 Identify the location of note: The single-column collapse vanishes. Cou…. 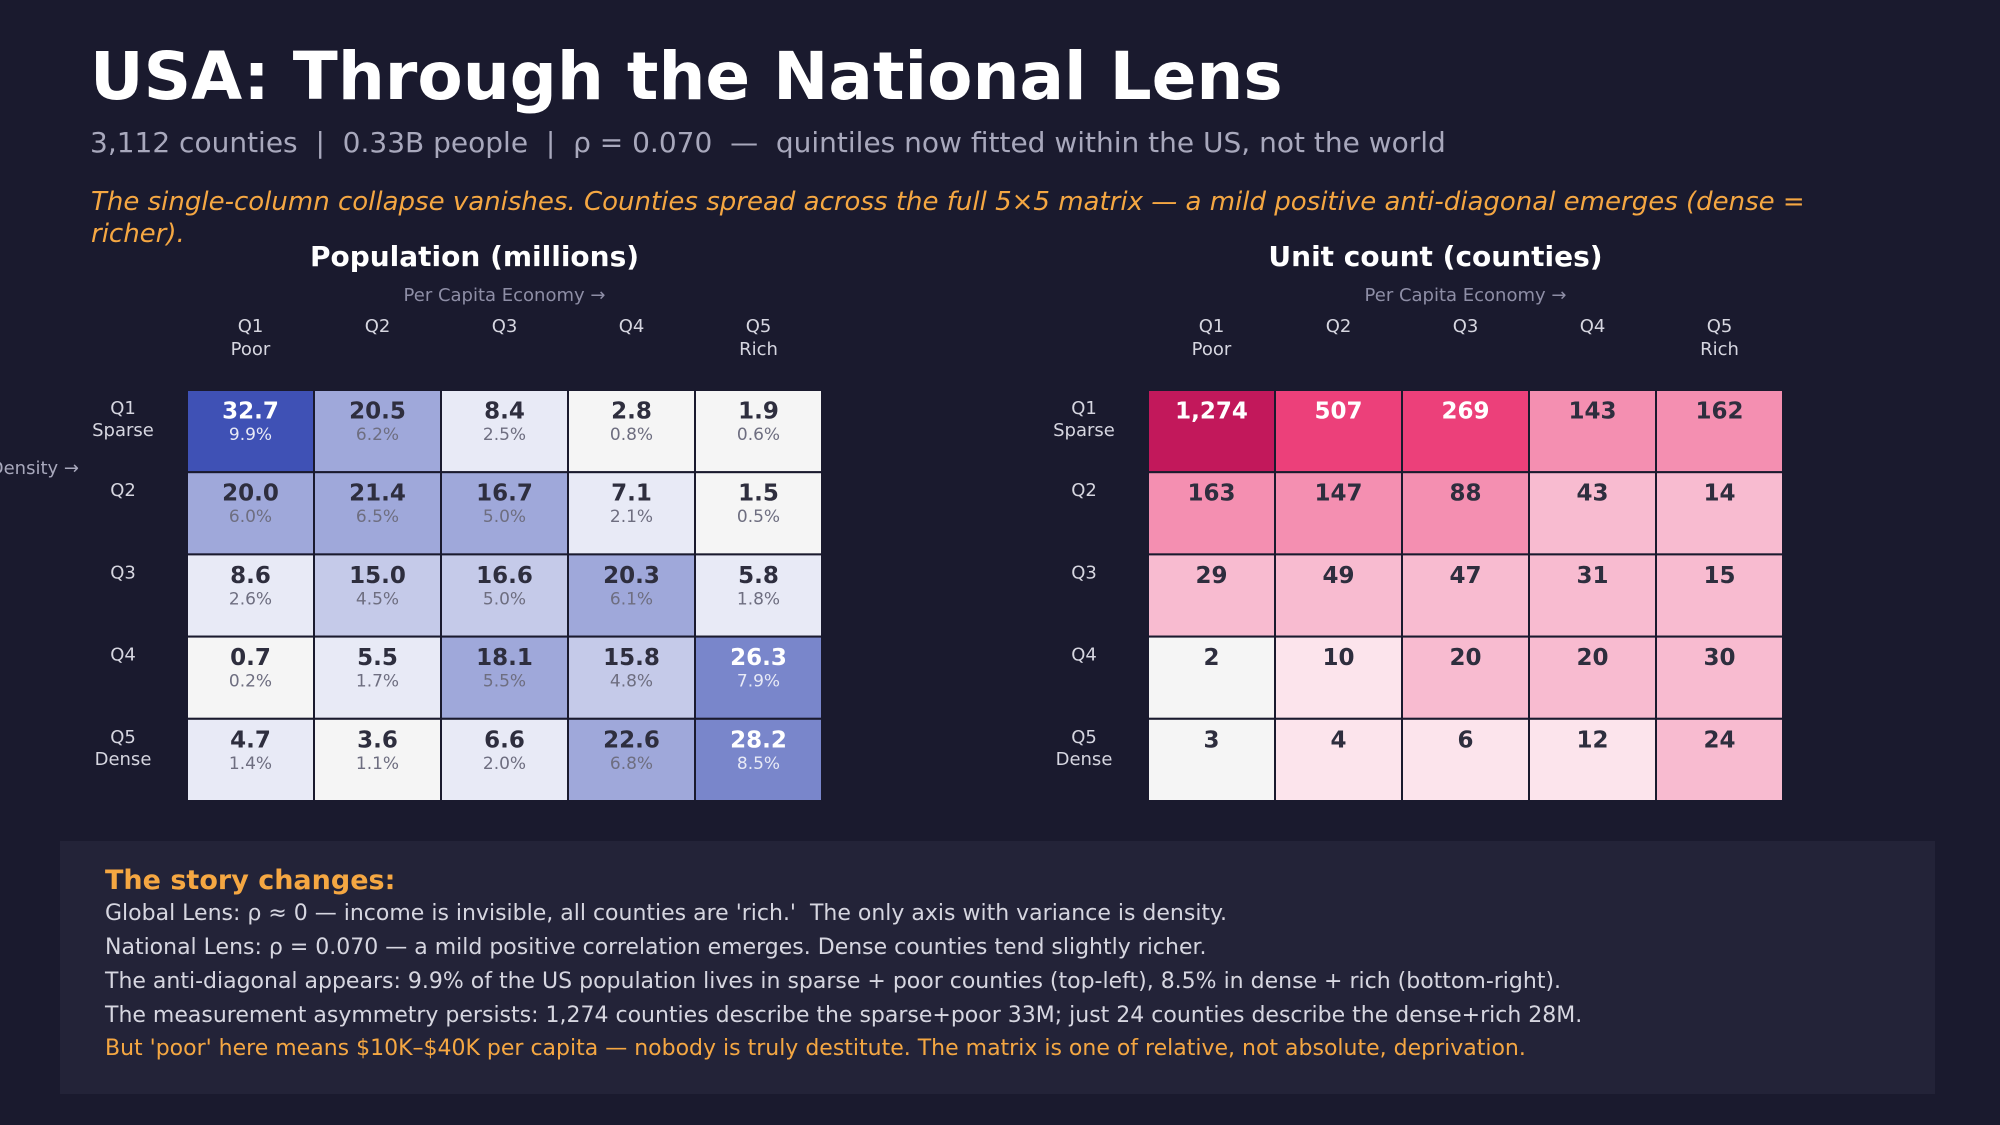
(948, 218).